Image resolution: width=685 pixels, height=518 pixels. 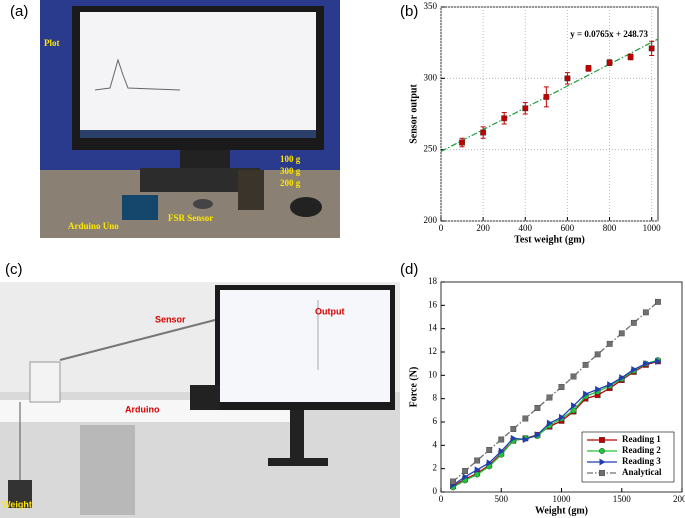 What do you see at coordinates (142, 409) in the screenshot?
I see `photo-annotation: Arduino` at bounding box center [142, 409].